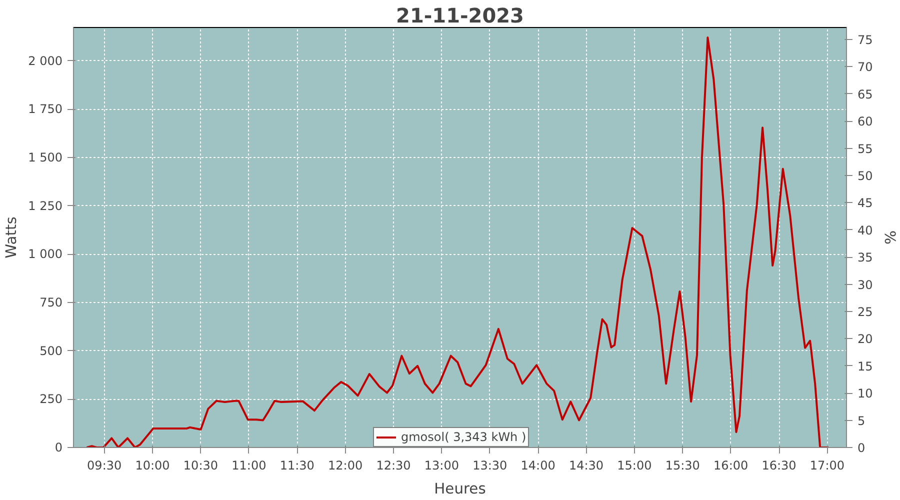  I want to click on y2-tick-label: 40, so click(865, 230).